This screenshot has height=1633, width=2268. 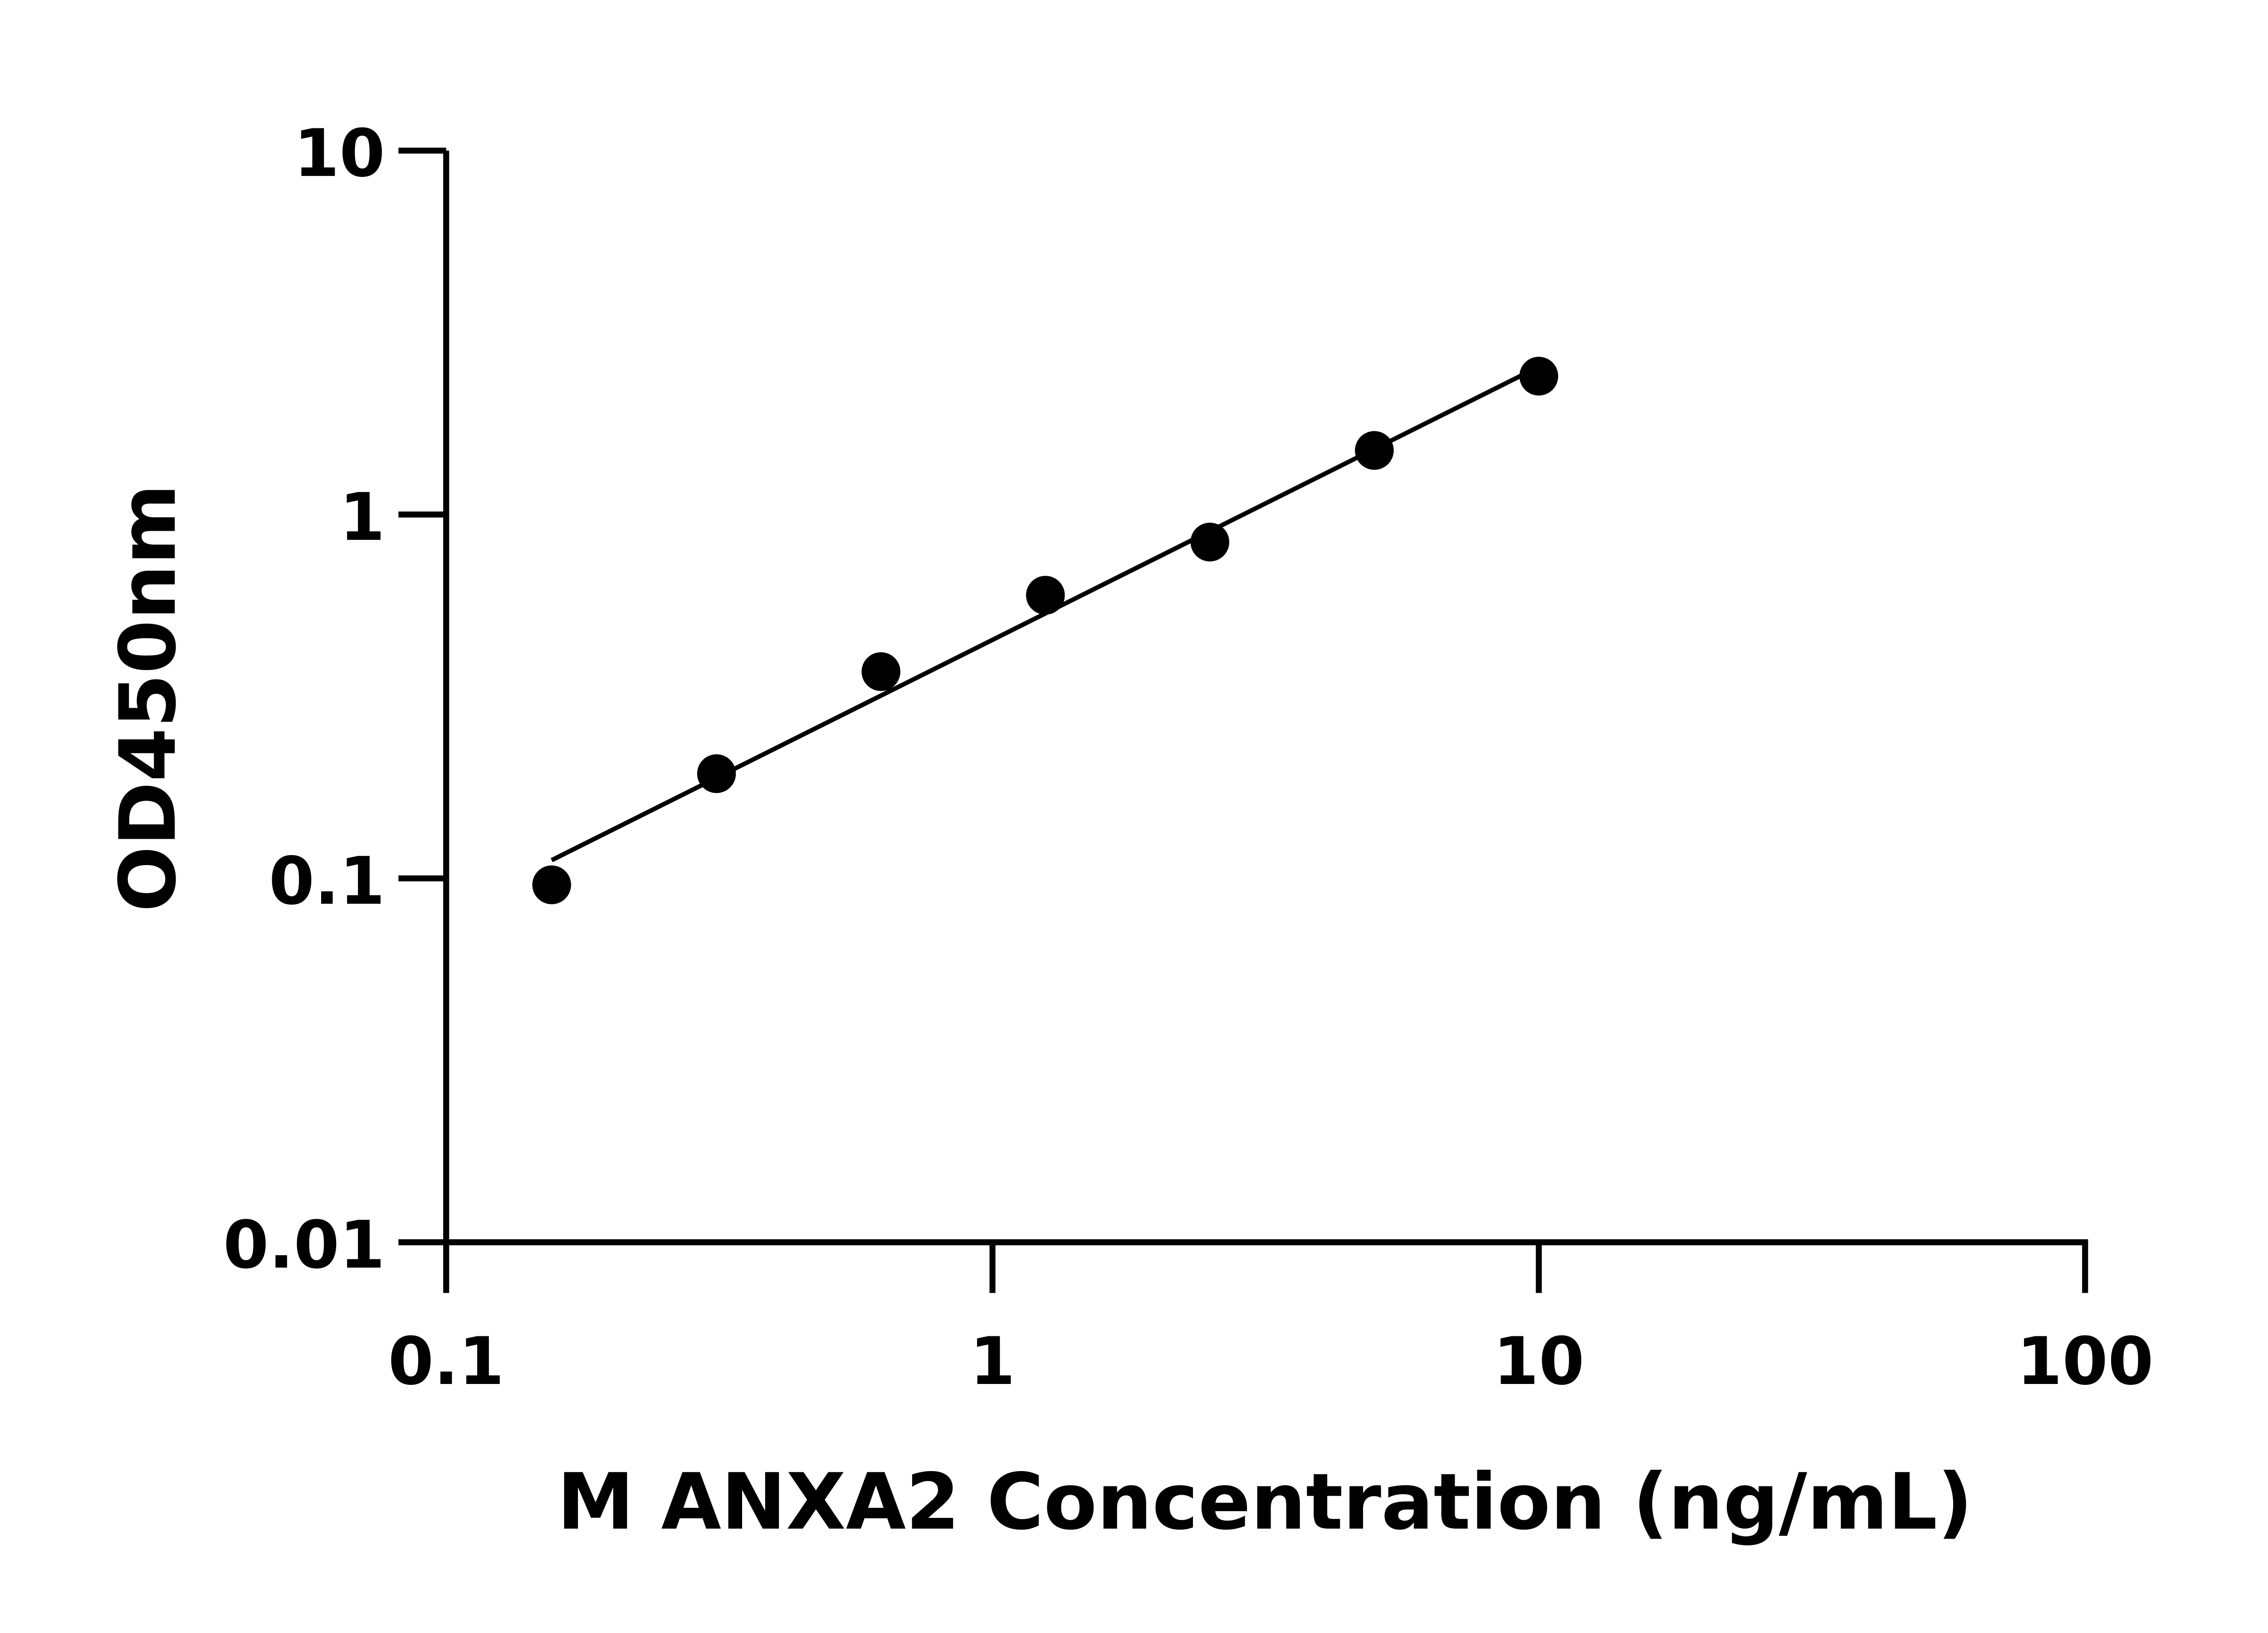 I want to click on y-tick-label: 0.1, so click(x=327, y=881).